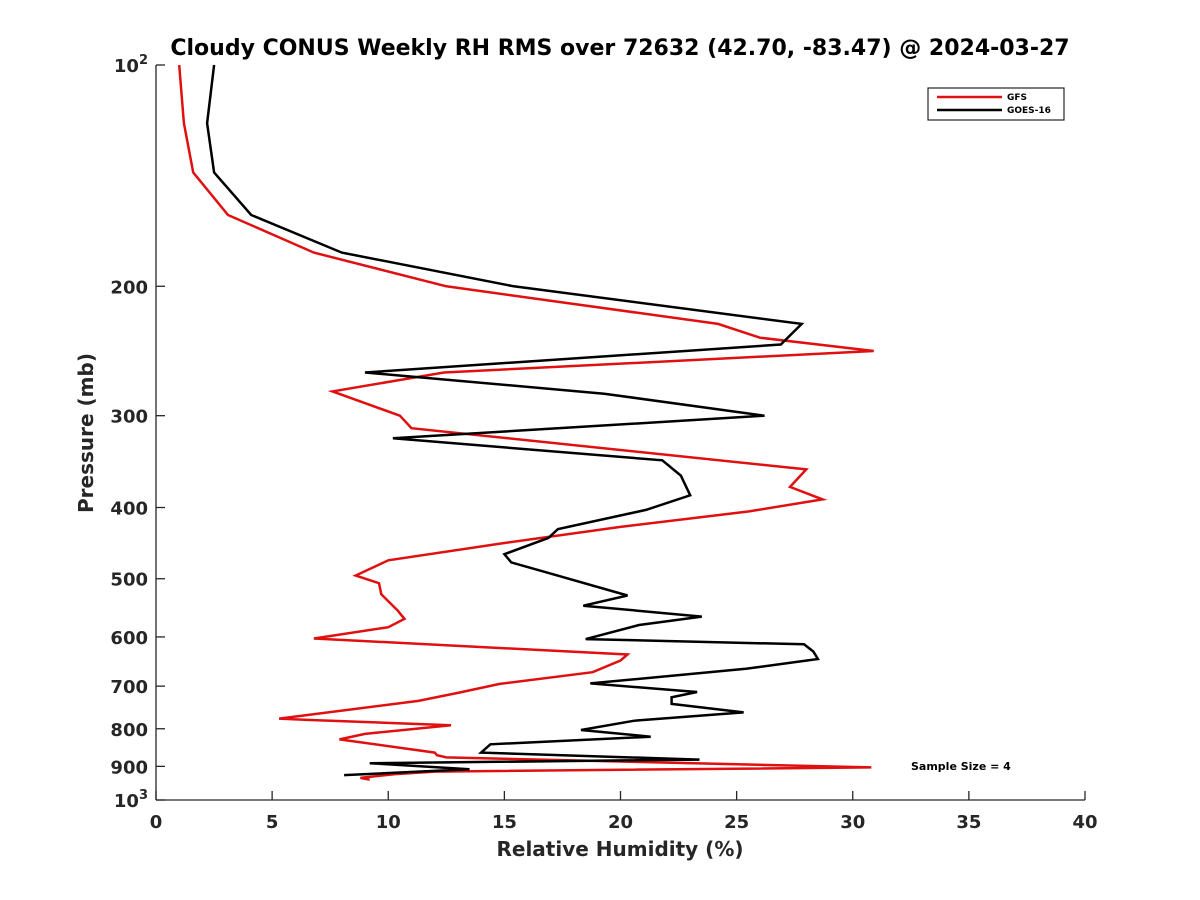 The image size is (1200, 900). I want to click on y-tick-label: 700, so click(129, 687).